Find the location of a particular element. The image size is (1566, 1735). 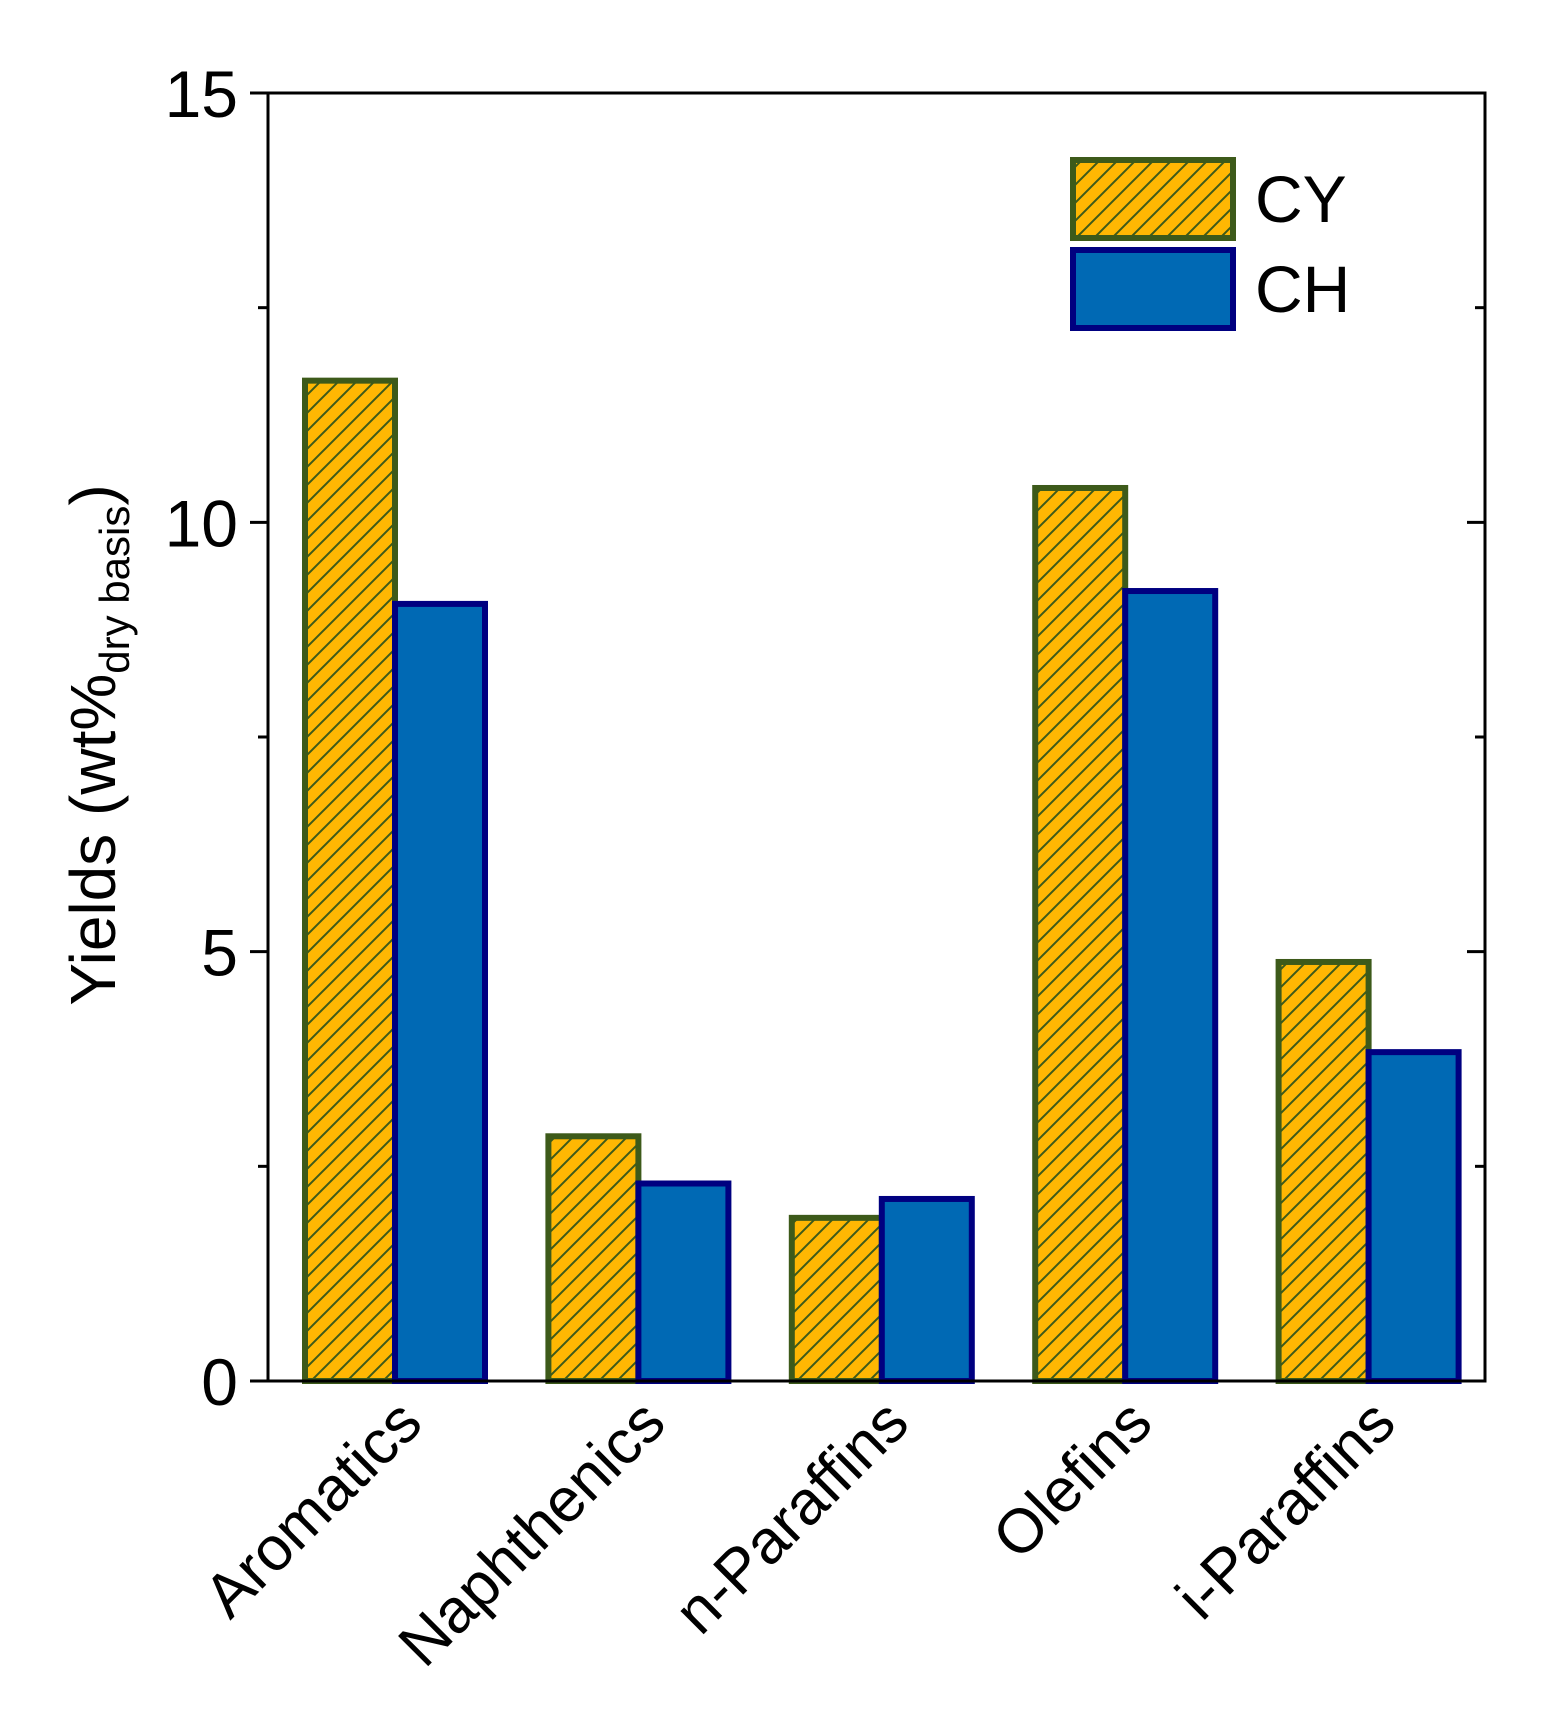

x-tick-label: n-Paraffins is located at coordinates (792, 1517).